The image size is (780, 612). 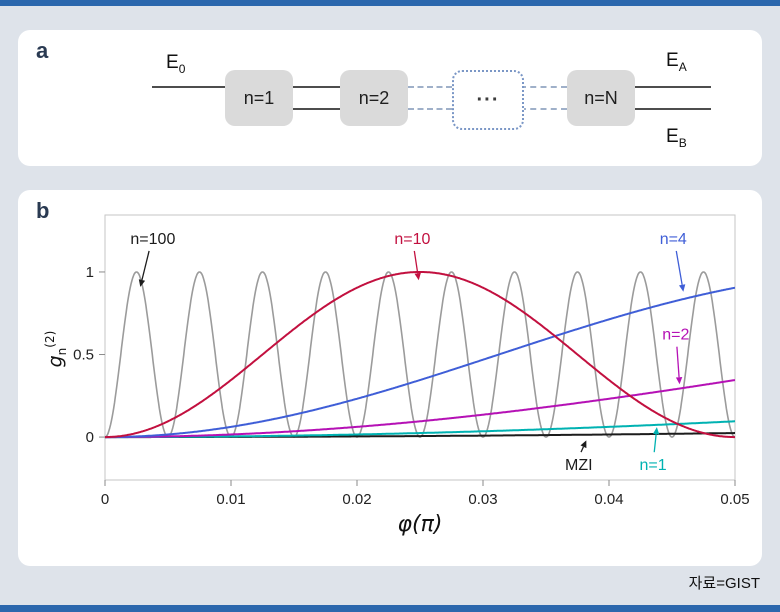 I want to click on x-tick-label: 0.05, so click(x=734, y=499).